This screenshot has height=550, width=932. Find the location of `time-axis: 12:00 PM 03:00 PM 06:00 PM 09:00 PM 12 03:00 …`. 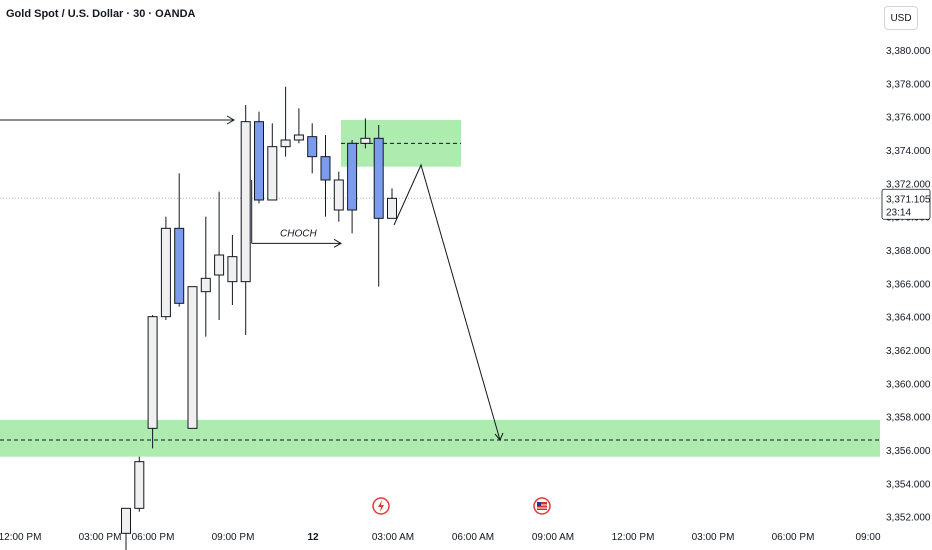

time-axis: 12:00 PM 03:00 PM 06:00 PM 09:00 PM 12 03:00 … is located at coordinates (440, 537).